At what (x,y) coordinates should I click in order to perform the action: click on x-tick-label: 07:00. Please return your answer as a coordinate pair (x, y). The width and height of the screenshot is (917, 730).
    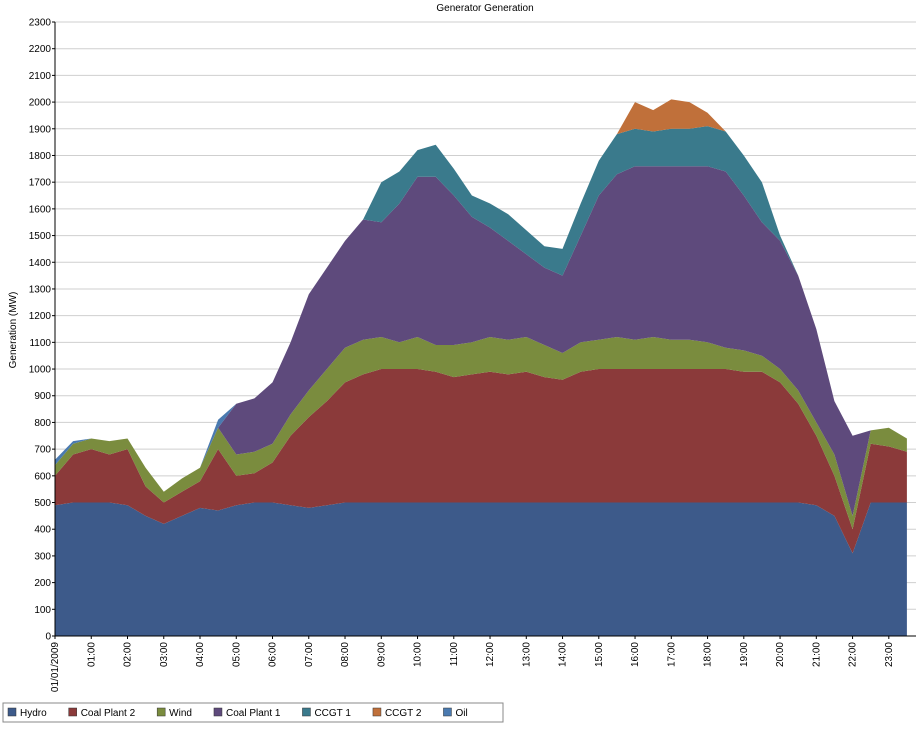
    Looking at the image, I should click on (309, 654).